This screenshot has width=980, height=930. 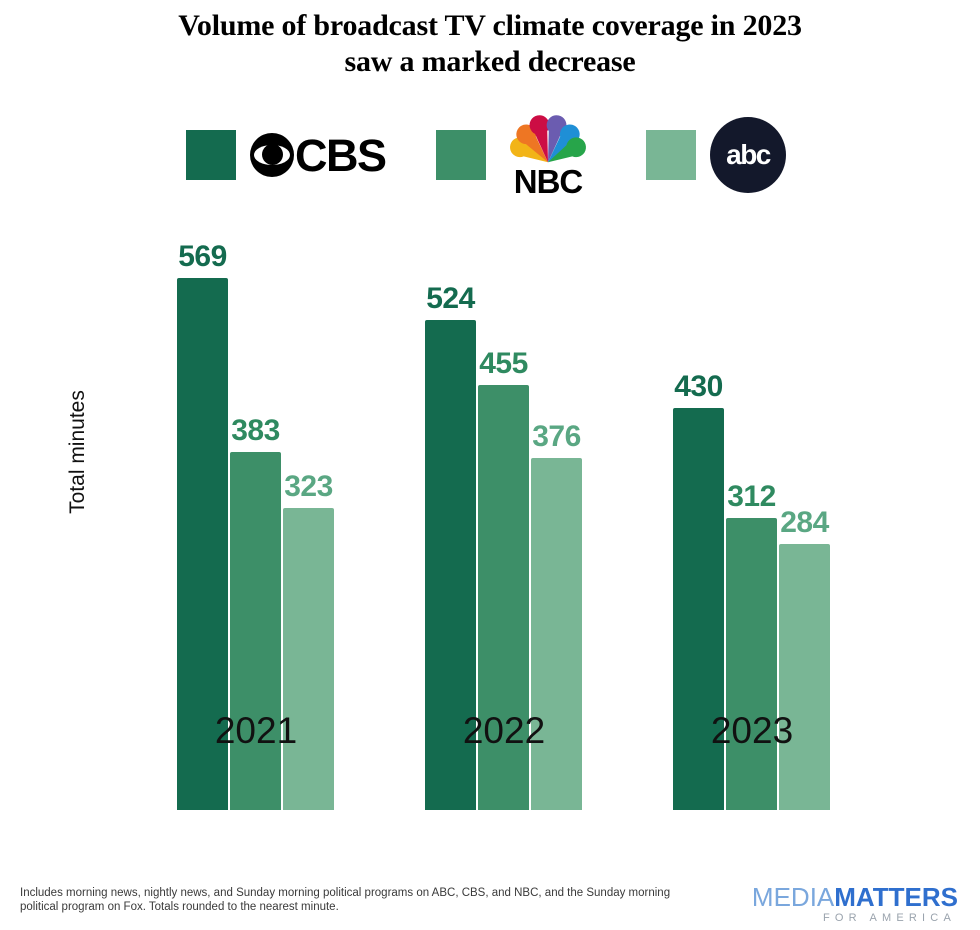 I want to click on abc-logo: abc, so click(x=748, y=155).